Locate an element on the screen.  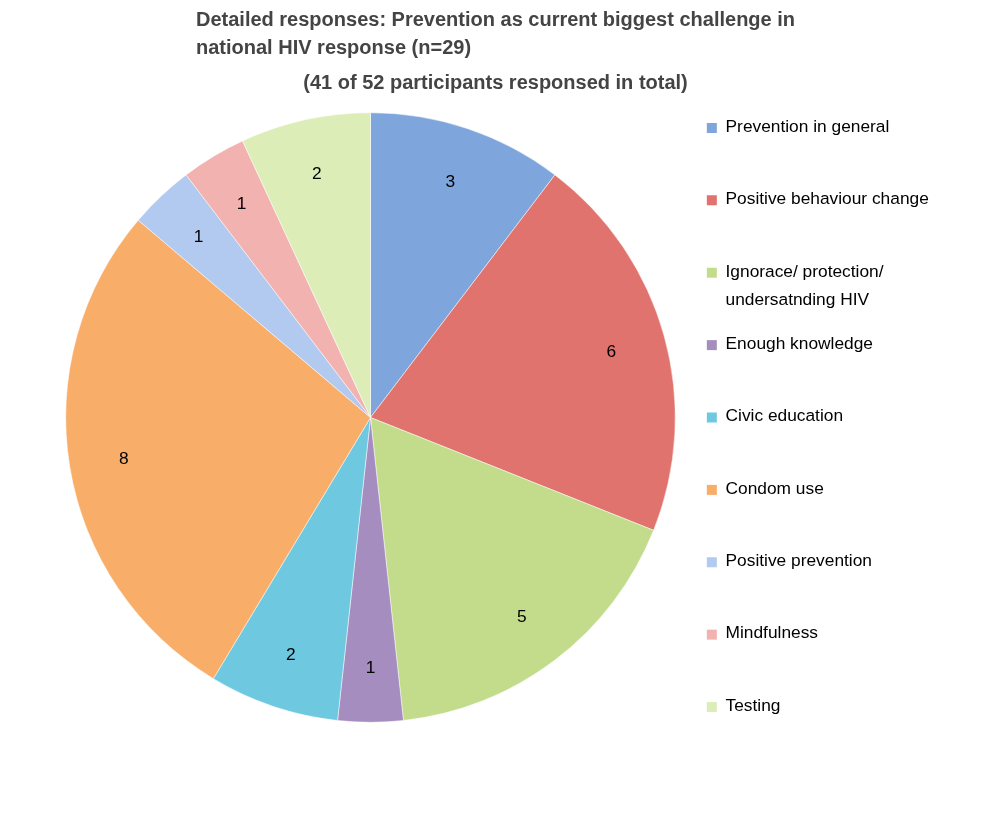
data-label: 6 is located at coordinates (611, 350).